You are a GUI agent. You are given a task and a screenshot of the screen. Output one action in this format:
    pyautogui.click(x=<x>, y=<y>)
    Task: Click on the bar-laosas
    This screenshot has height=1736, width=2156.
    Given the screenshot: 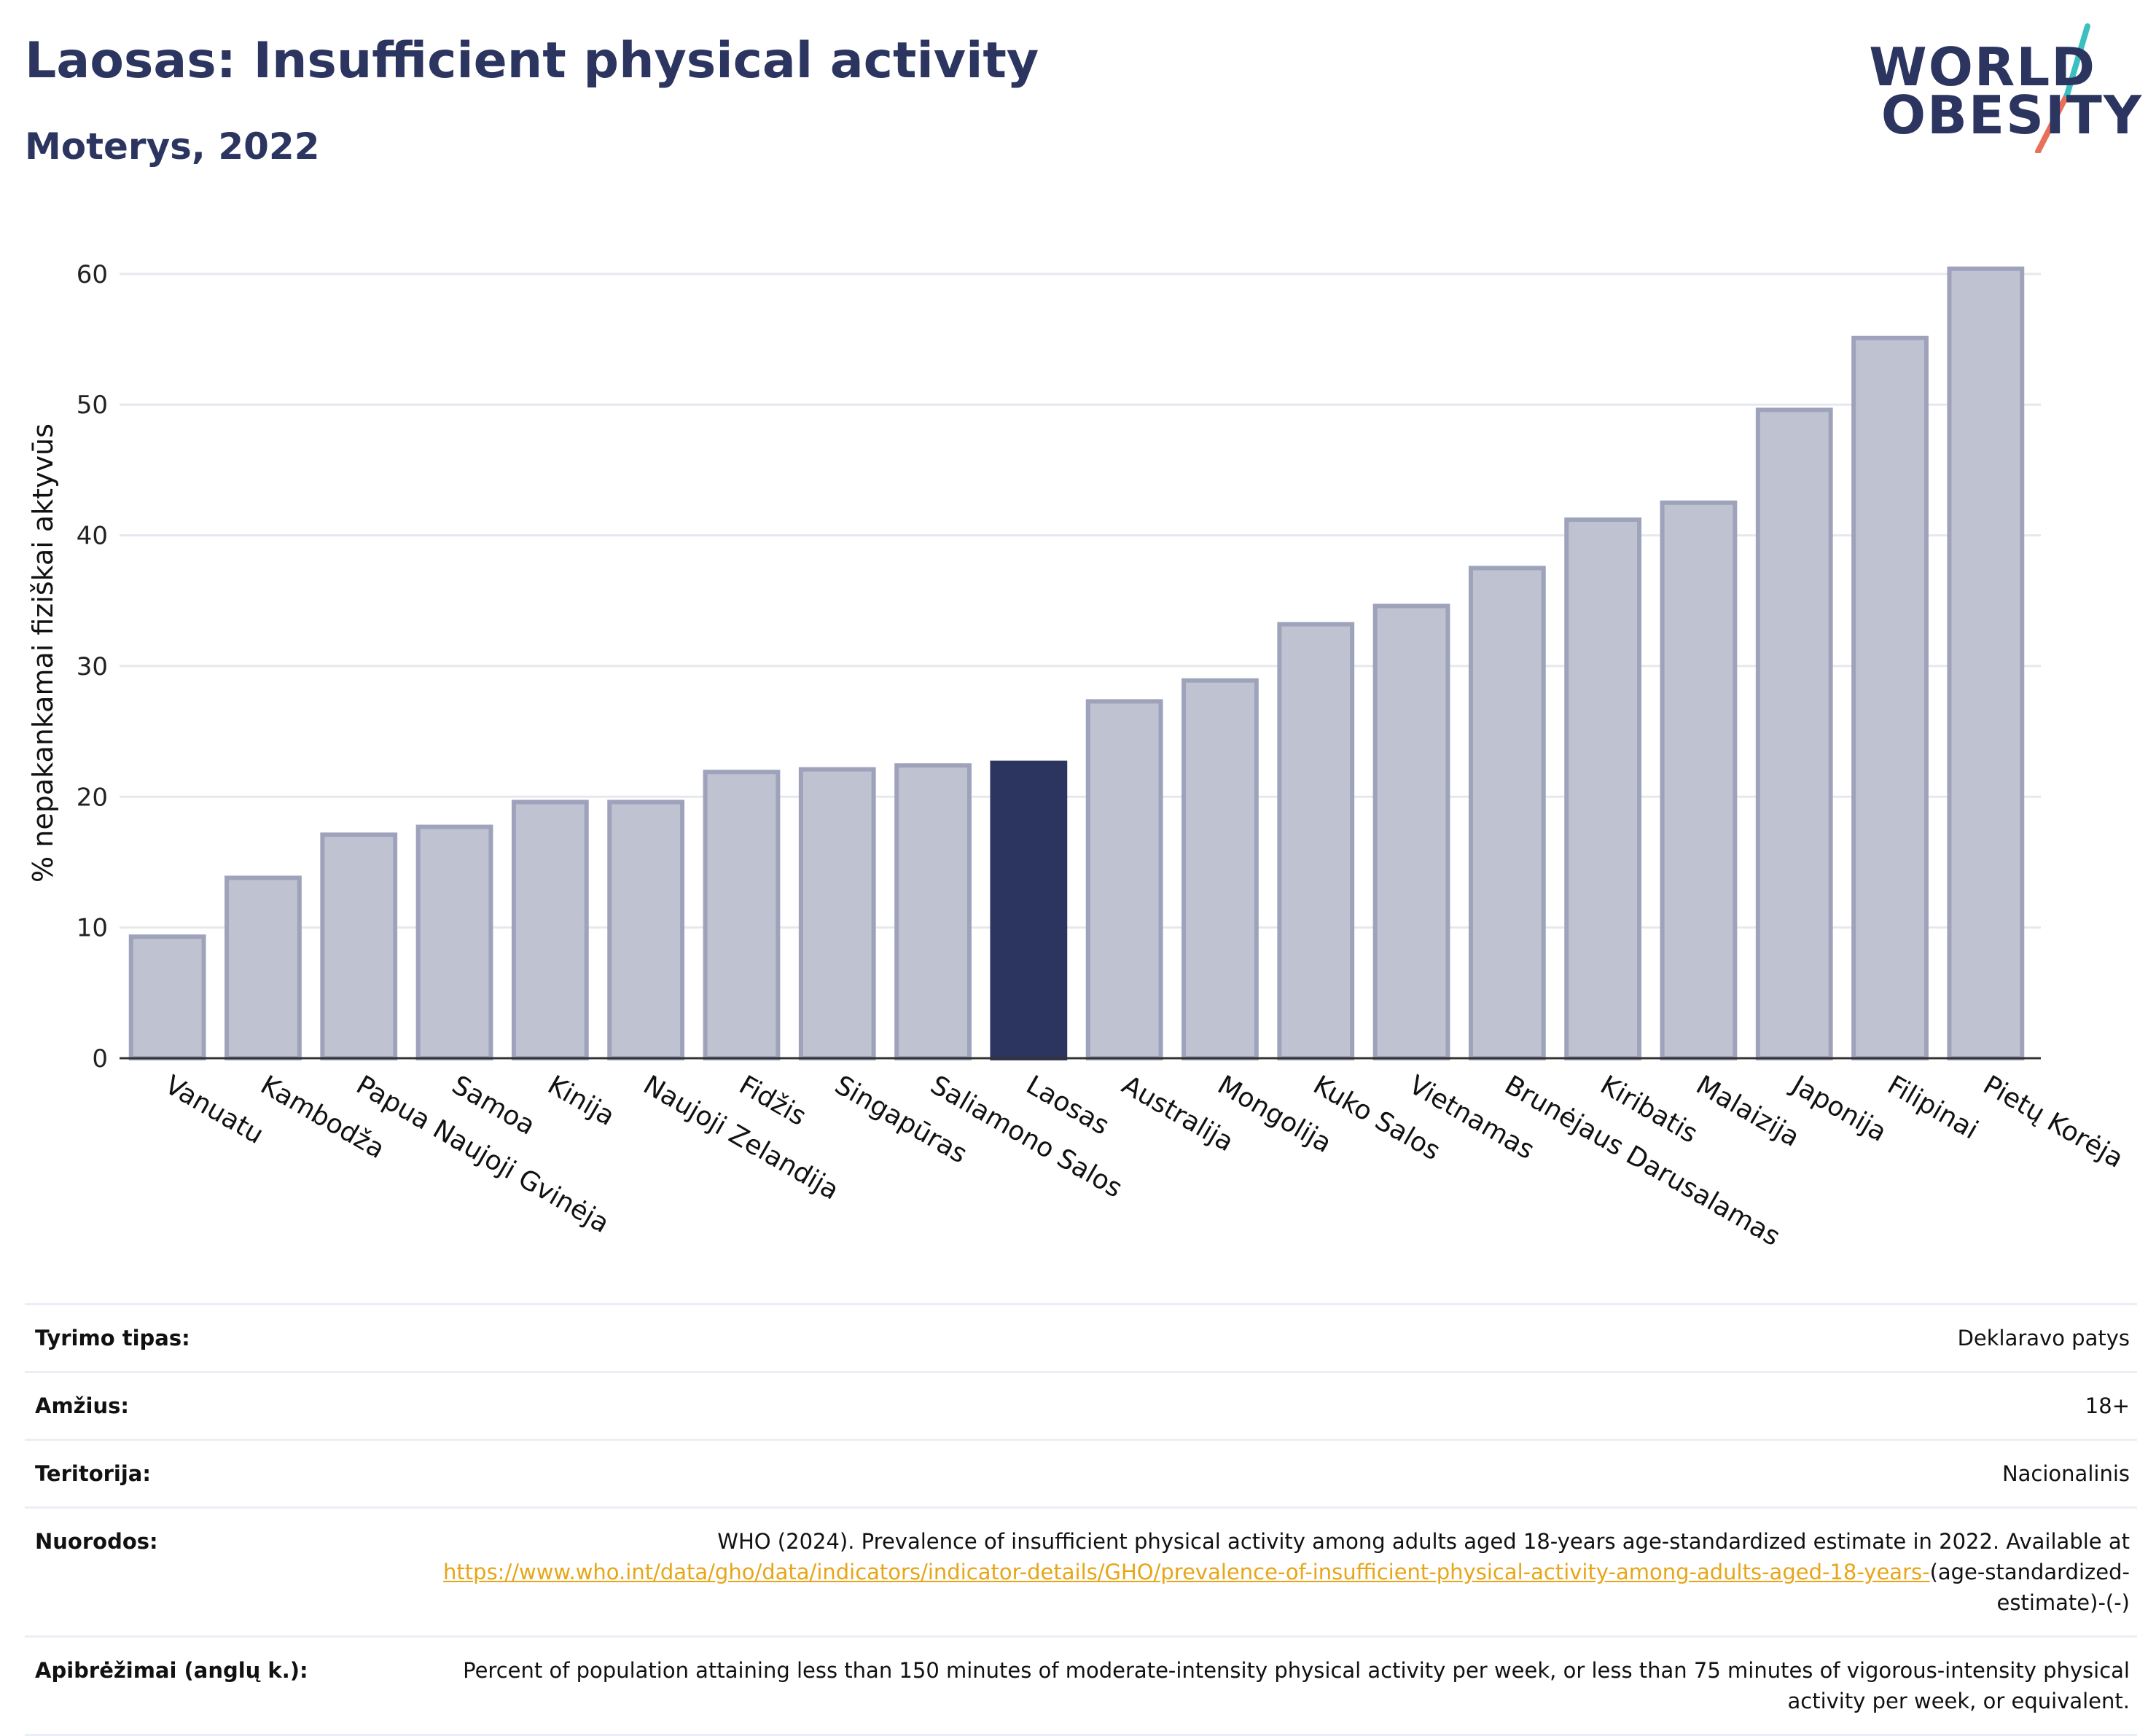 What is the action you would take?
    pyautogui.click(x=1029, y=910)
    